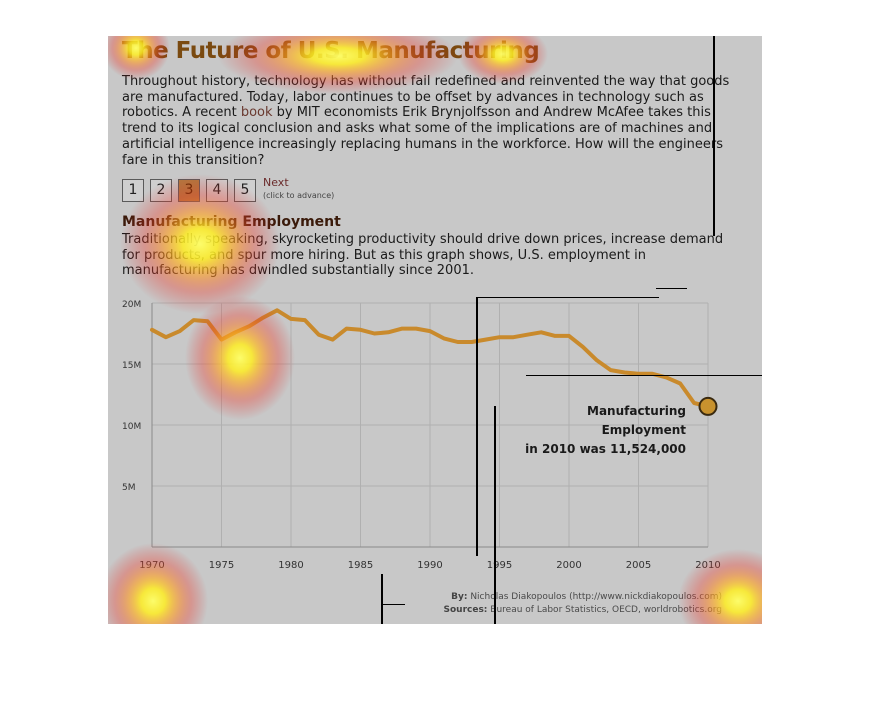  What do you see at coordinates (231, 222) in the screenshot?
I see `section-title: Manufacturing Employment` at bounding box center [231, 222].